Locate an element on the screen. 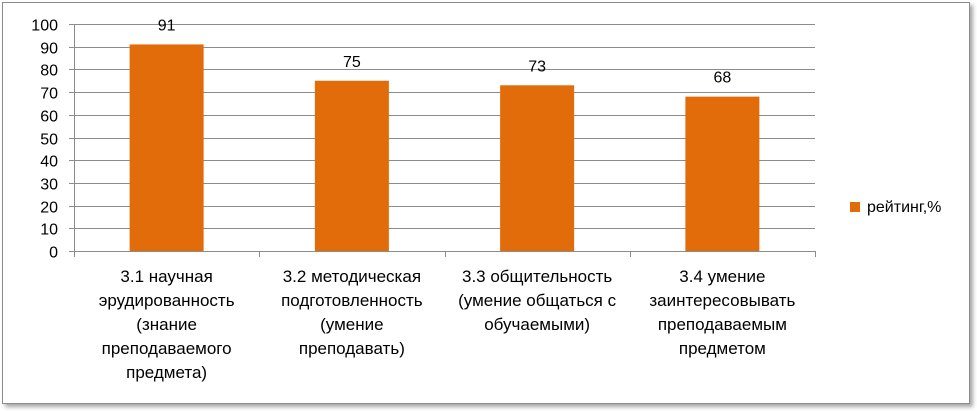  y-tick-labels: 0 10 20 30 40 50 60 70 80 90 100 is located at coordinates (44, 140).